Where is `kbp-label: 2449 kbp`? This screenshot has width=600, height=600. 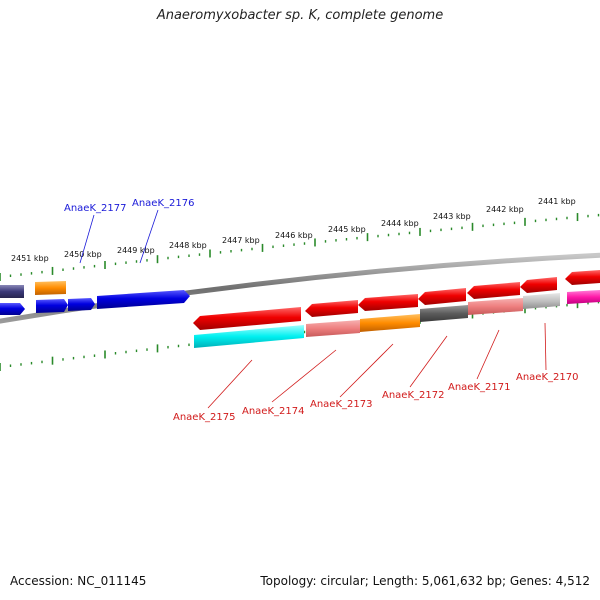 kbp-label: 2449 kbp is located at coordinates (136, 250).